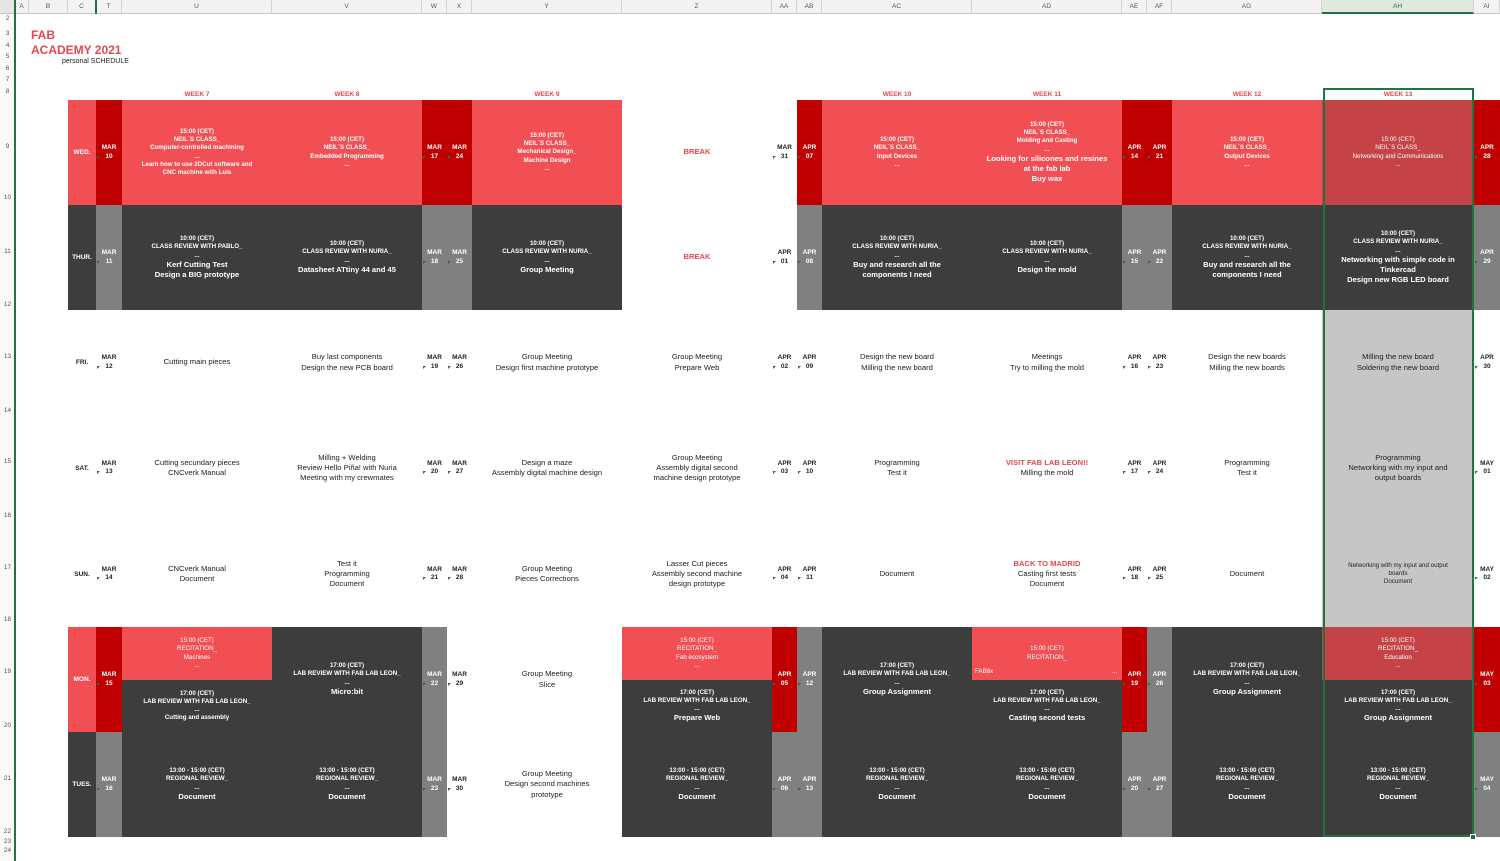  What do you see at coordinates (547, 574) in the screenshot?
I see `cell-y-sun: Group Meeting Pieces Corrections` at bounding box center [547, 574].